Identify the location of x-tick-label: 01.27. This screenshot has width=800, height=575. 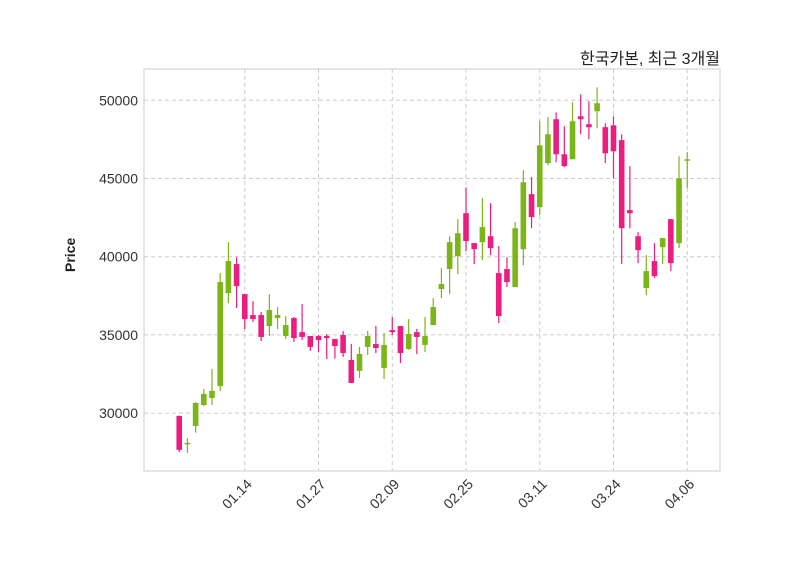
(311, 494).